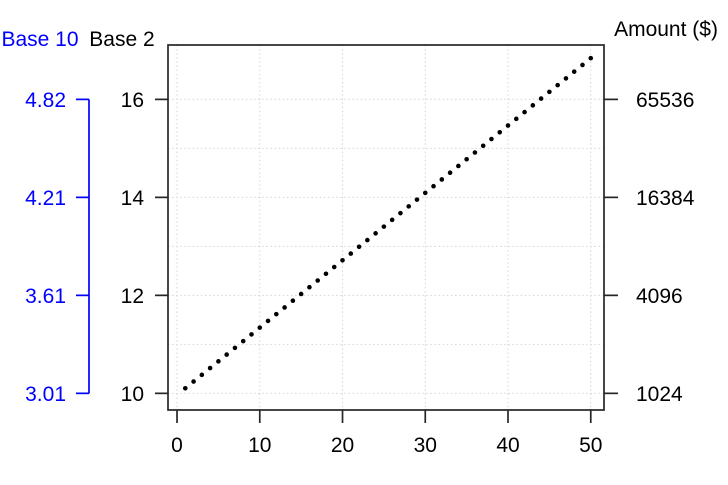  Describe the element at coordinates (39, 39) in the screenshot. I see `left-outer-axis-title: Base 10` at that location.